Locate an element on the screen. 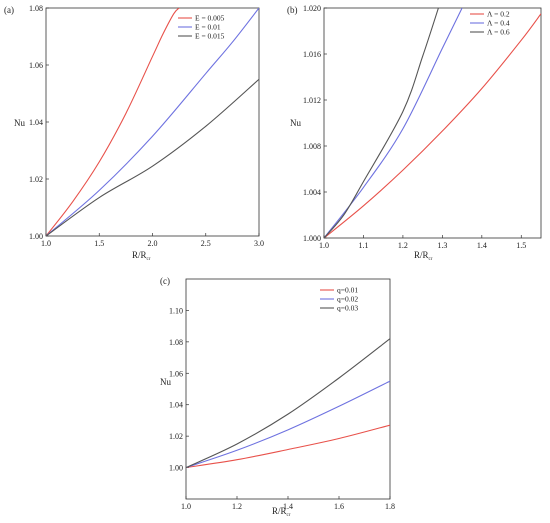  legend-entry: Λ = 0.4 is located at coordinates (498, 23).